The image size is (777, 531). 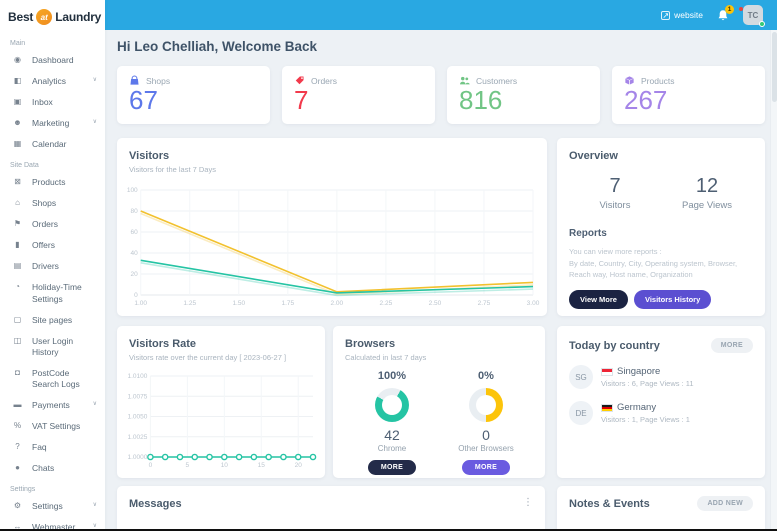 What do you see at coordinates (658, 80) in the screenshot?
I see `stat-label: Products` at bounding box center [658, 80].